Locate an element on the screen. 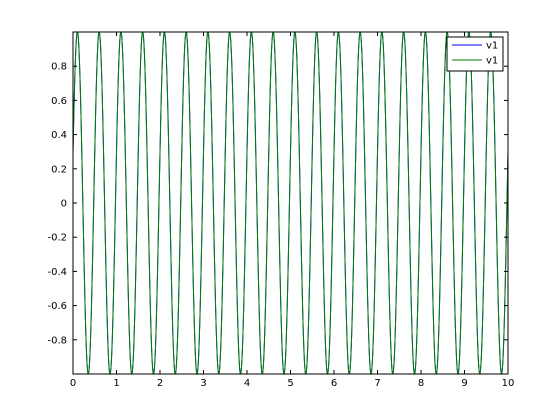 This screenshot has width=560, height=420. x-tick-label: 7 is located at coordinates (377, 383).